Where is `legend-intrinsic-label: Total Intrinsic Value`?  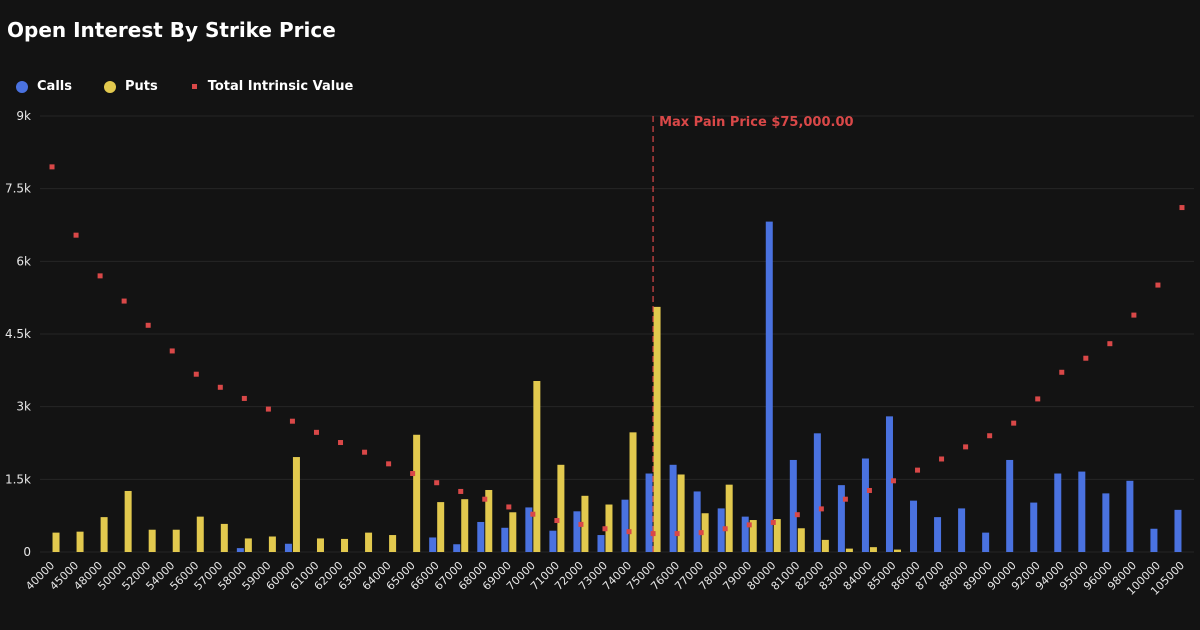
legend-intrinsic-label: Total Intrinsic Value is located at coordinates (280, 86).